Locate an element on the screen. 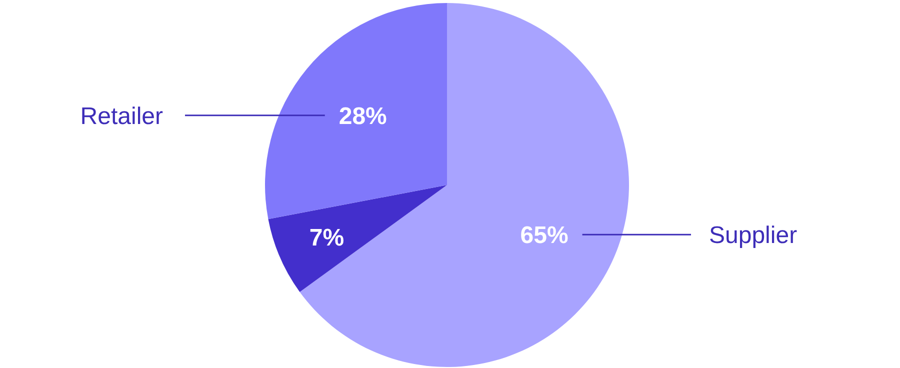 The image size is (900, 368). data-label: 65% is located at coordinates (544, 235).